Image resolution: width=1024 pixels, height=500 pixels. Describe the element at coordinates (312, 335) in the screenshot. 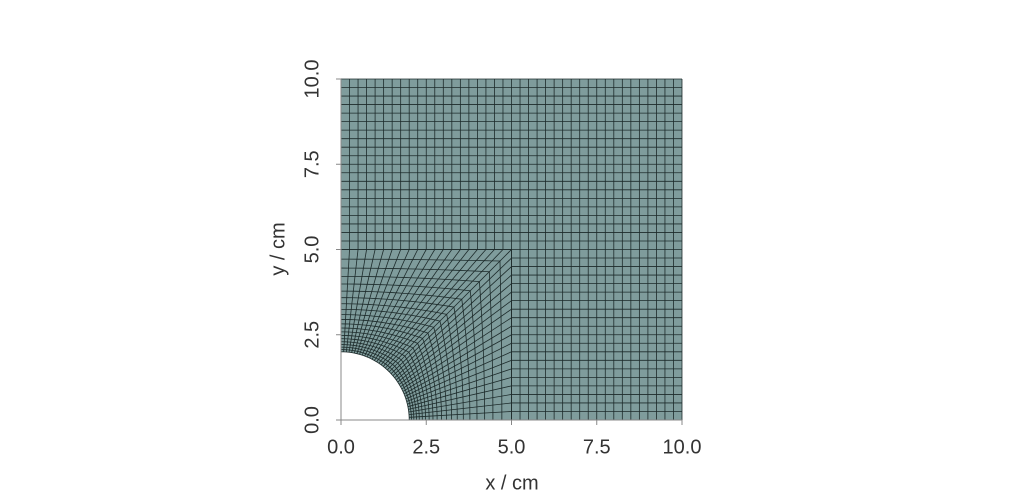

I see `y-tick-label: 2.5` at that location.